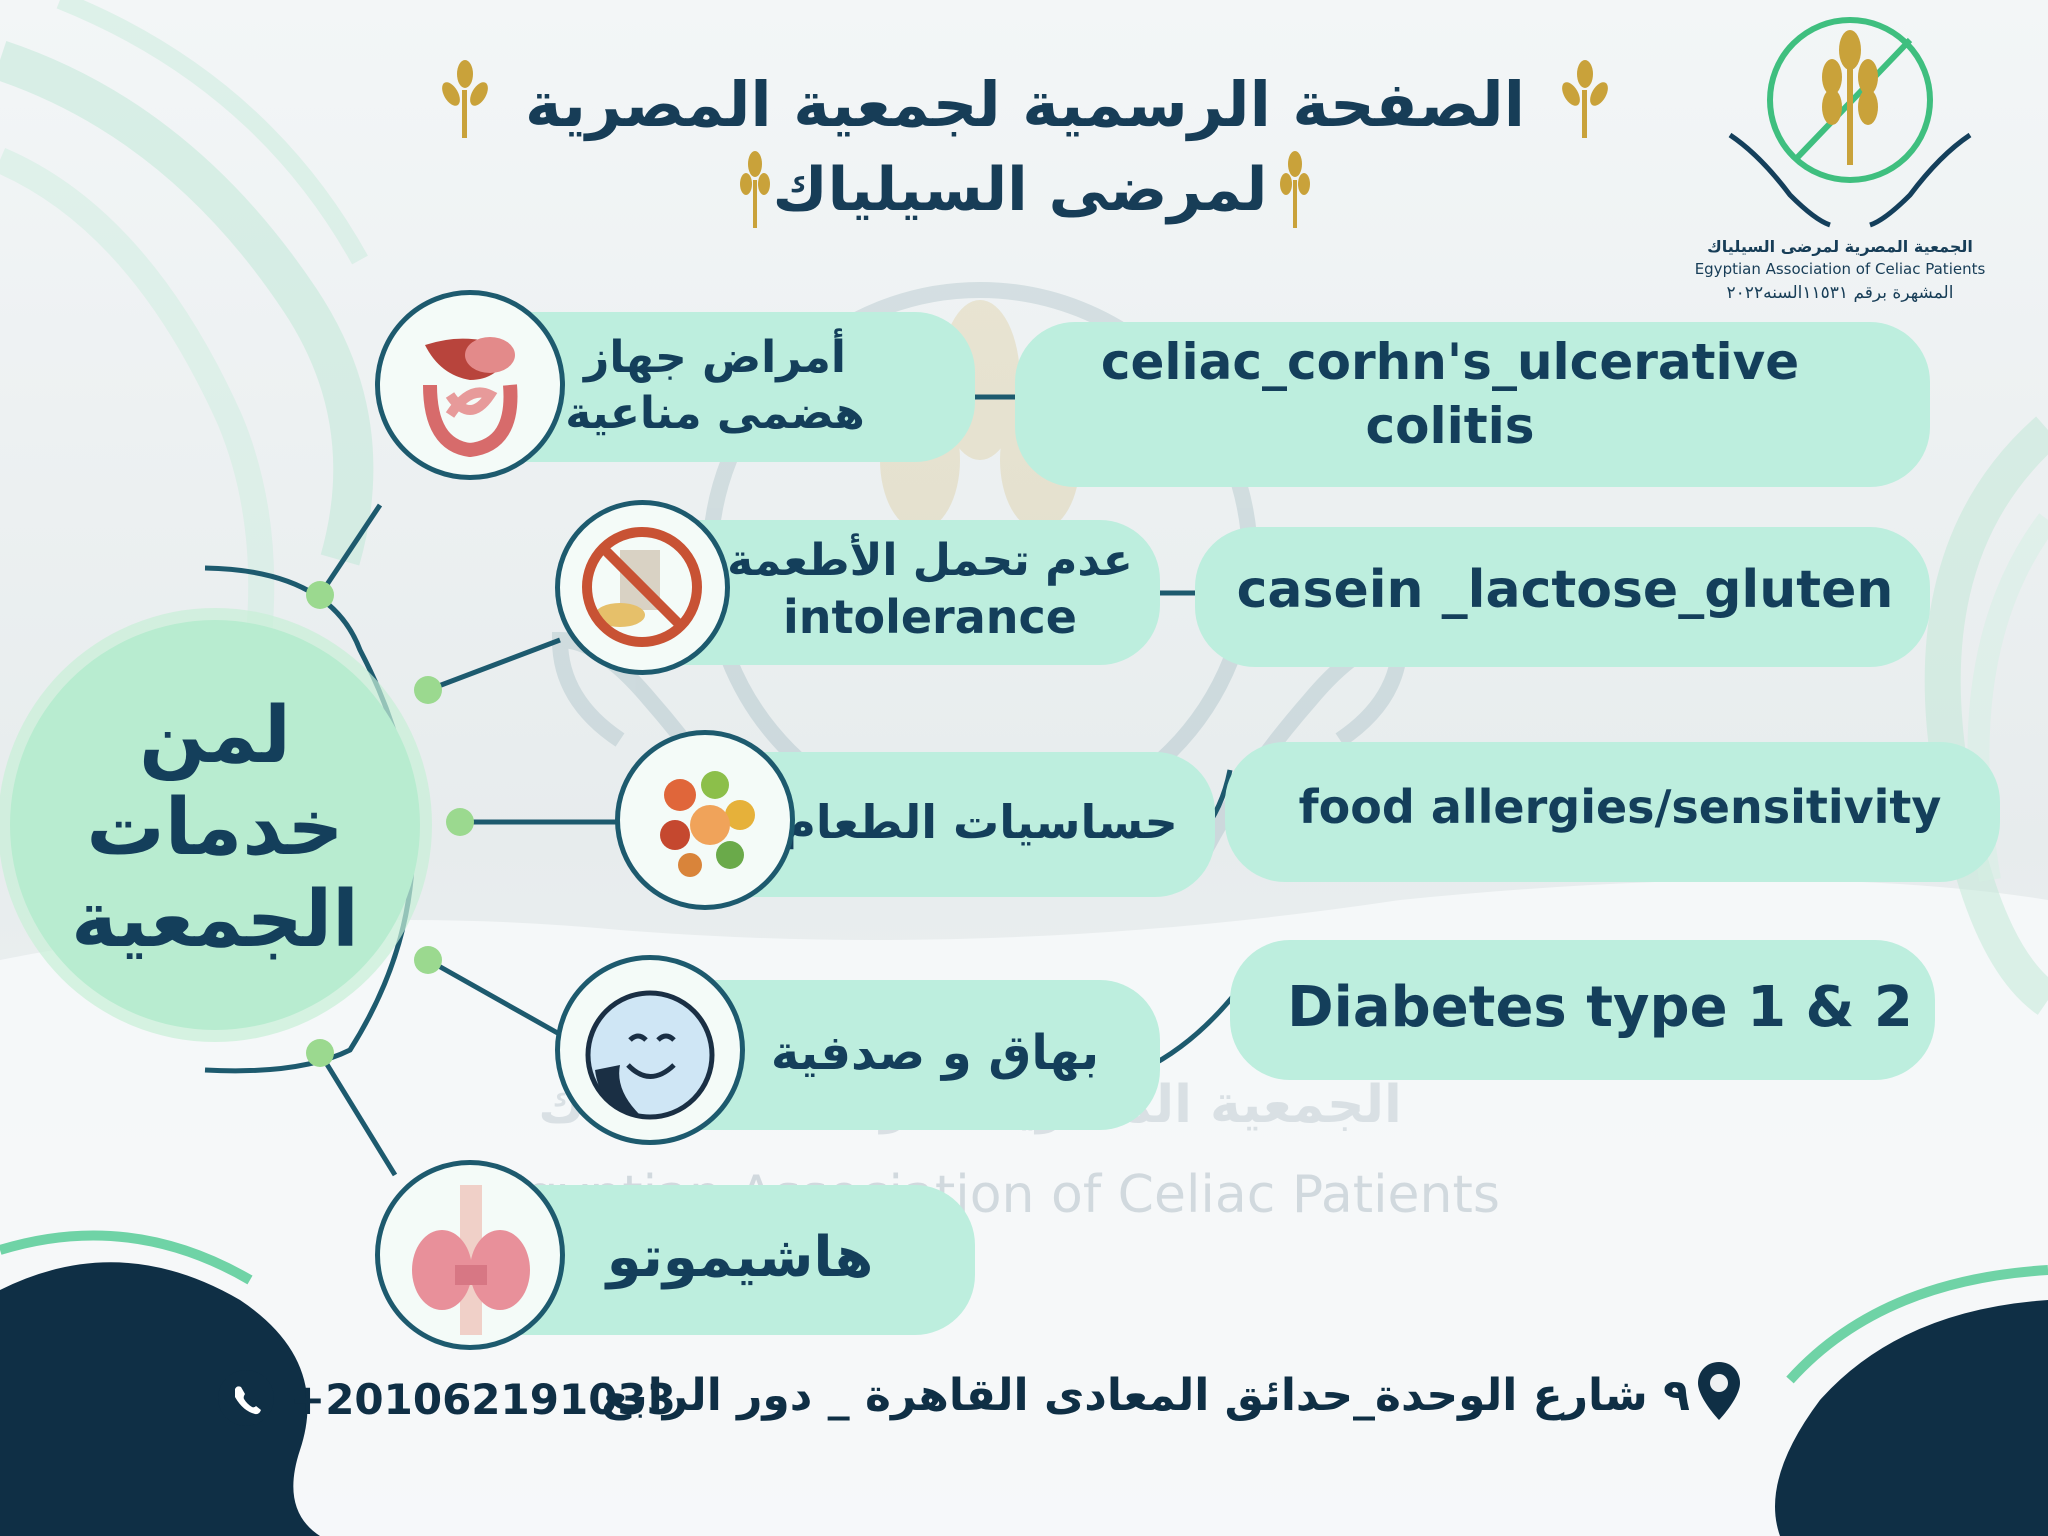 This screenshot has width=2048, height=1536. What do you see at coordinates (935, 1053) in the screenshot?
I see `service-label-vitiligo: بهاق و صدفية` at bounding box center [935, 1053].